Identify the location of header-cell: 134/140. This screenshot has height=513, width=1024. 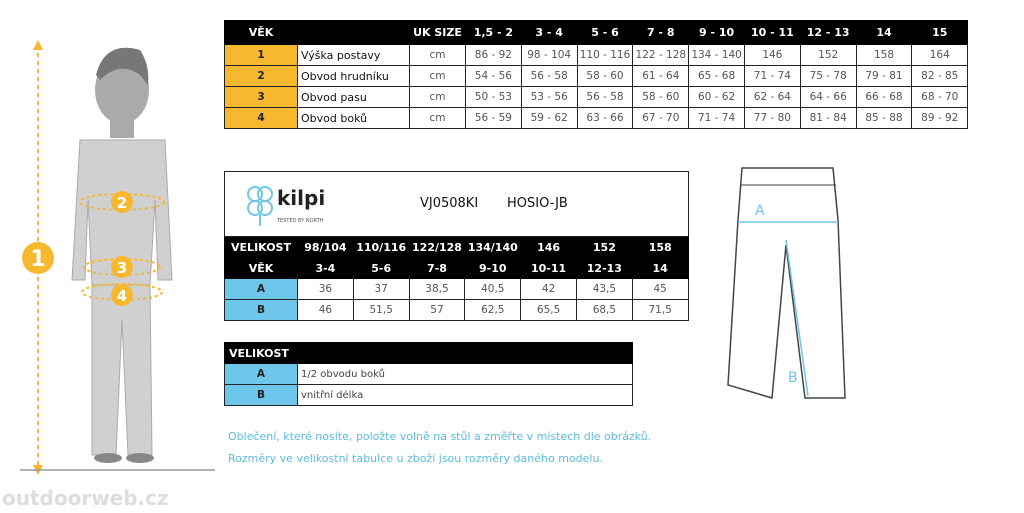
(493, 247).